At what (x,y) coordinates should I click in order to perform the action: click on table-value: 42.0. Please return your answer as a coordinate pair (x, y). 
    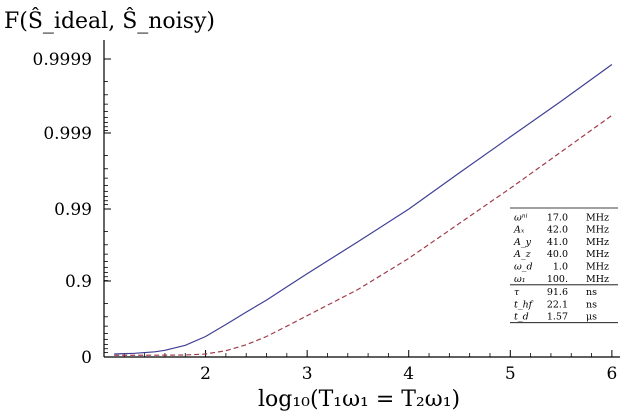
    Looking at the image, I should click on (557, 230).